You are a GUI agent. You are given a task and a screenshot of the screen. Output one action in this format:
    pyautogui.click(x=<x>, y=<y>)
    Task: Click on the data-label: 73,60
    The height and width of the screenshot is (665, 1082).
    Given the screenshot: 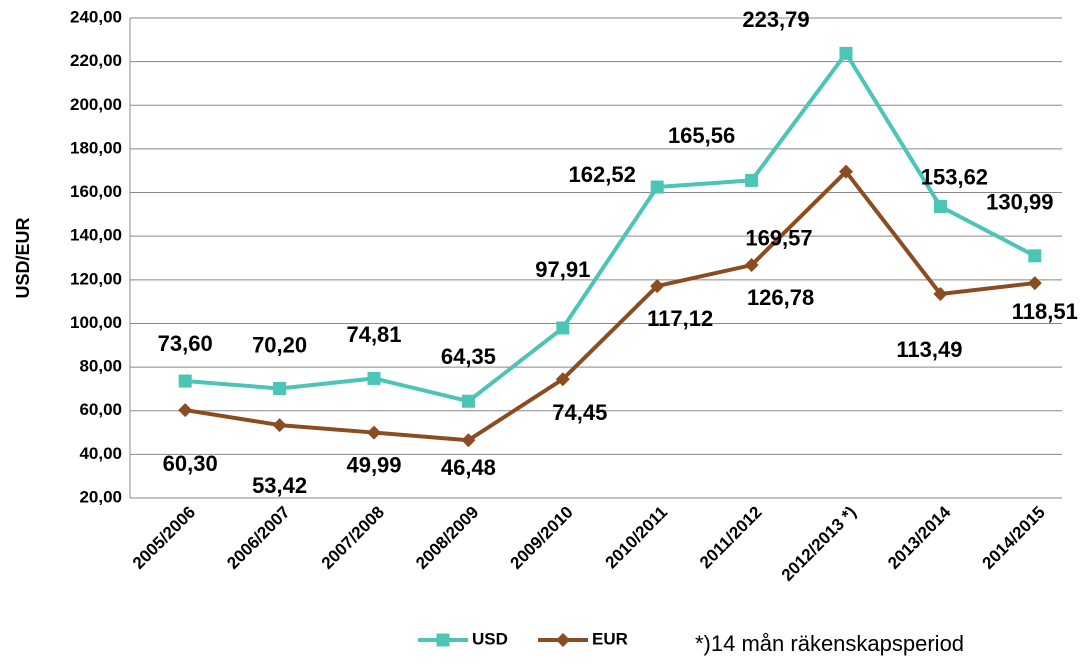 What is the action you would take?
    pyautogui.click(x=185, y=343)
    